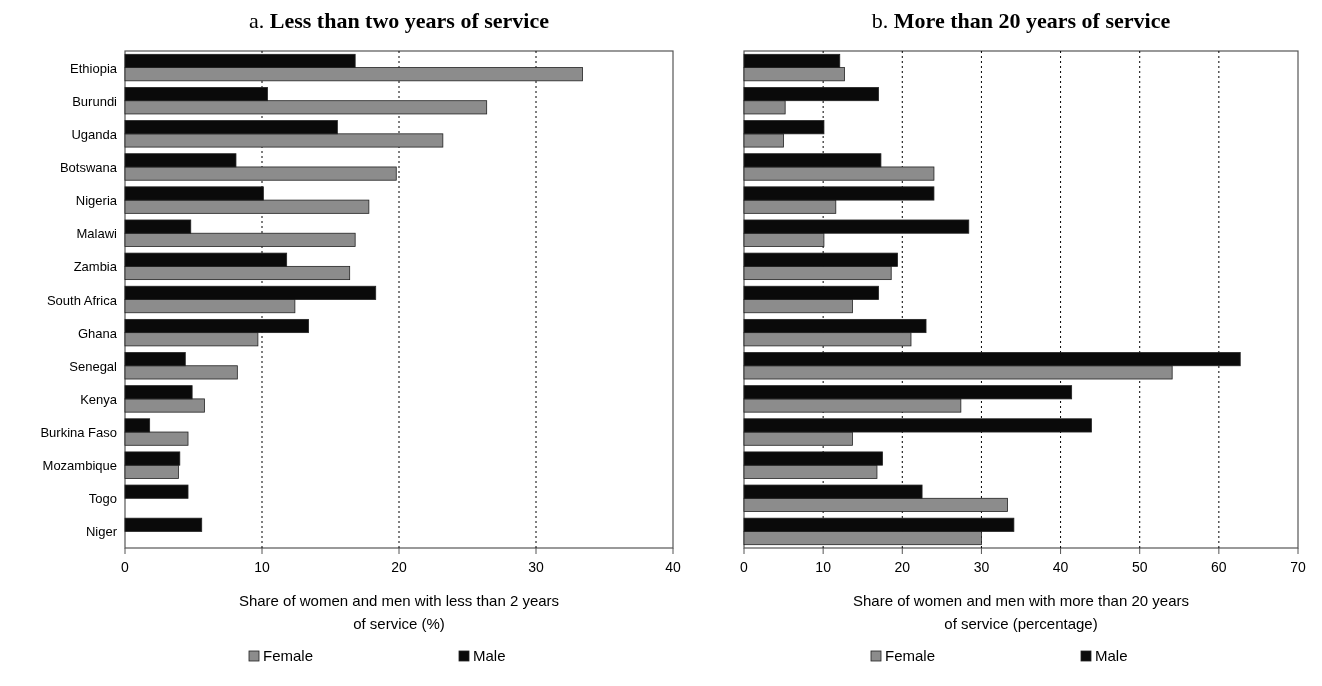  What do you see at coordinates (1298, 567) in the screenshot?
I see `x-tick-label: 70` at bounding box center [1298, 567].